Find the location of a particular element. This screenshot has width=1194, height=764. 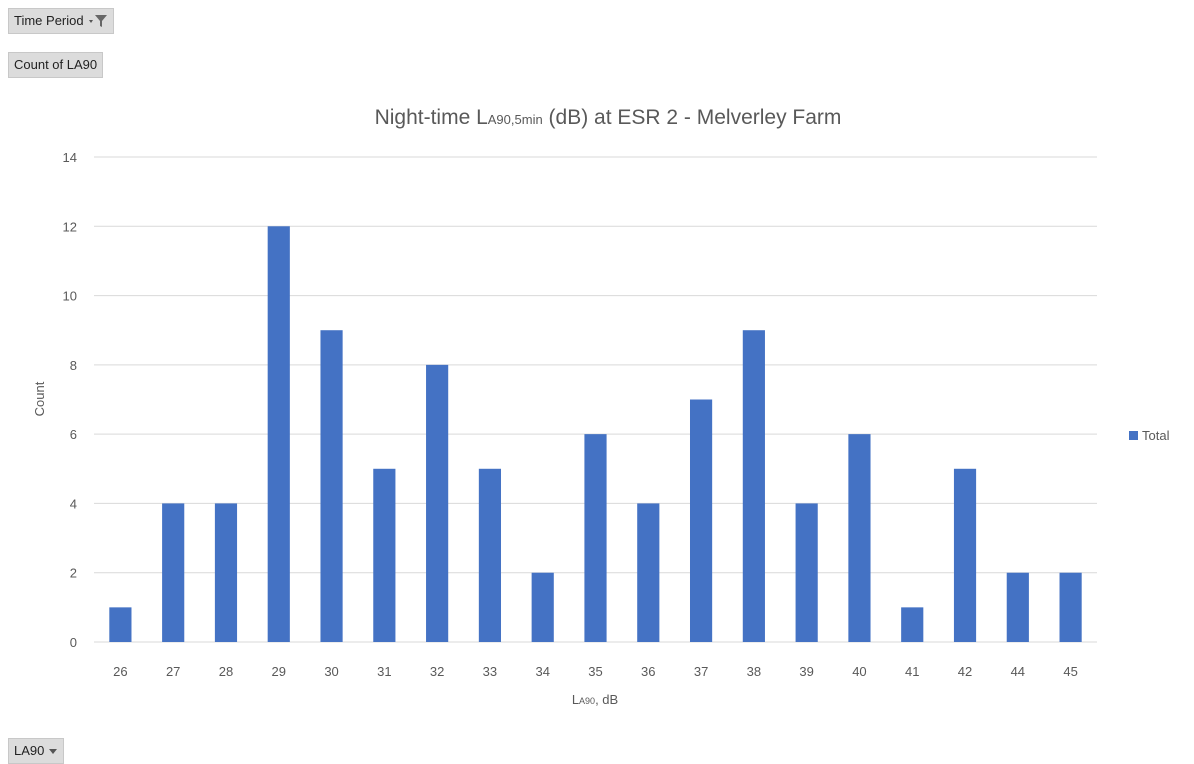

la90-field-label: LA90 is located at coordinates (29, 750).